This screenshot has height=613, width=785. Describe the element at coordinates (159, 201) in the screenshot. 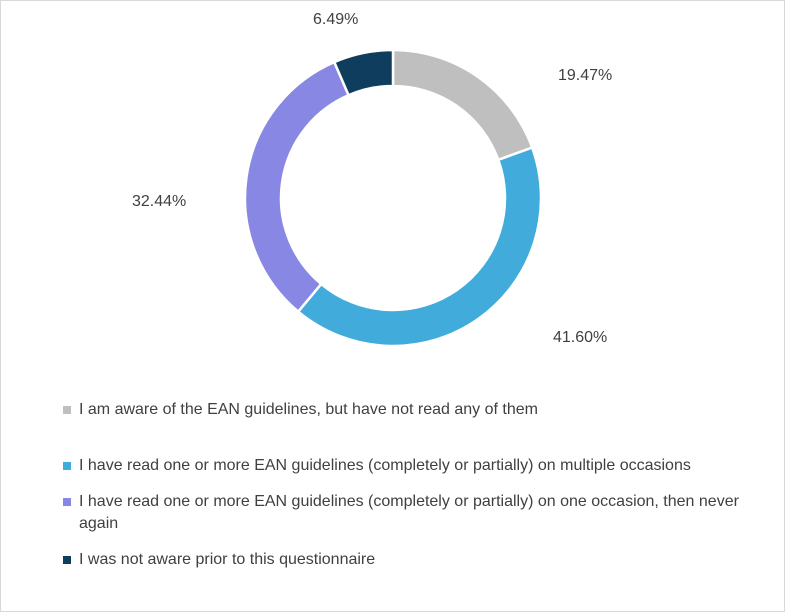

I see `data-label-read-once: 32.44%` at that location.